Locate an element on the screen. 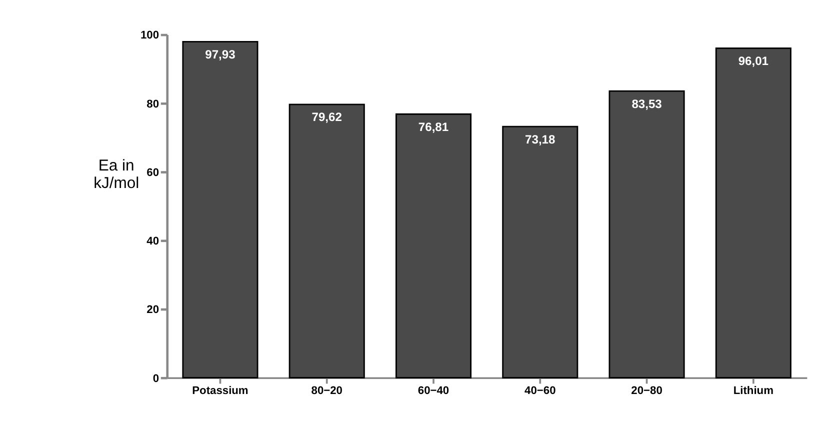 The height and width of the screenshot is (431, 816). data-label: 97,93 is located at coordinates (220, 54).